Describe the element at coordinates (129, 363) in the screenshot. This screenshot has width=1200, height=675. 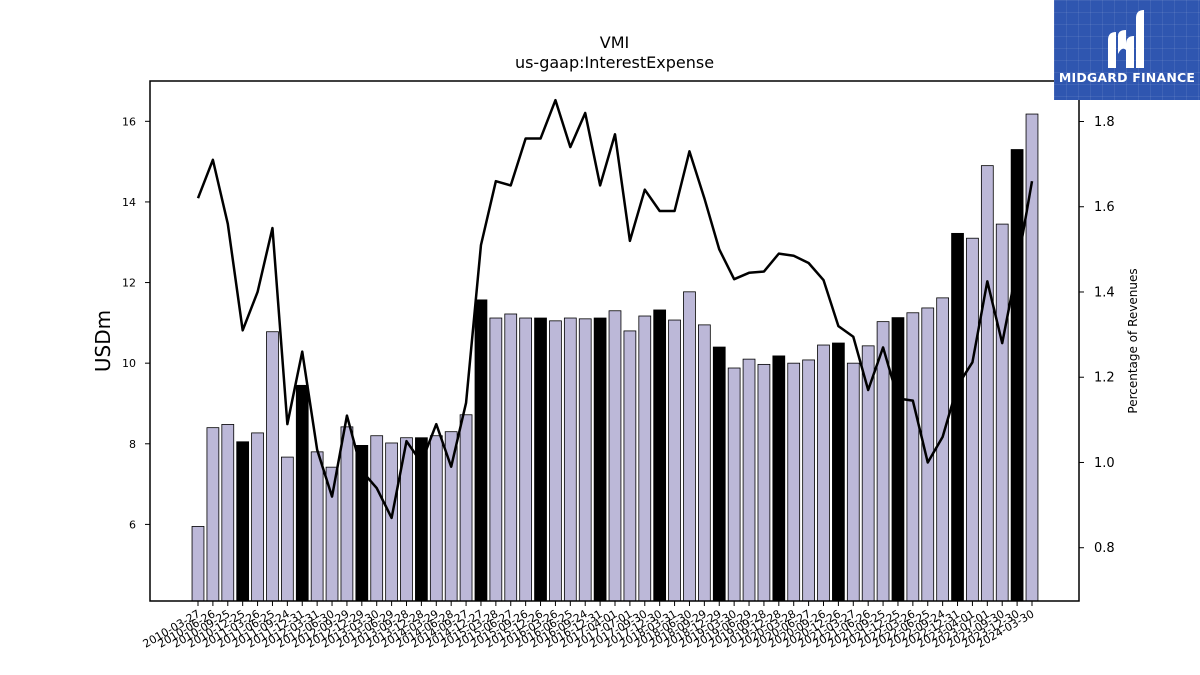
I see `left-tick-label: 10` at that location.